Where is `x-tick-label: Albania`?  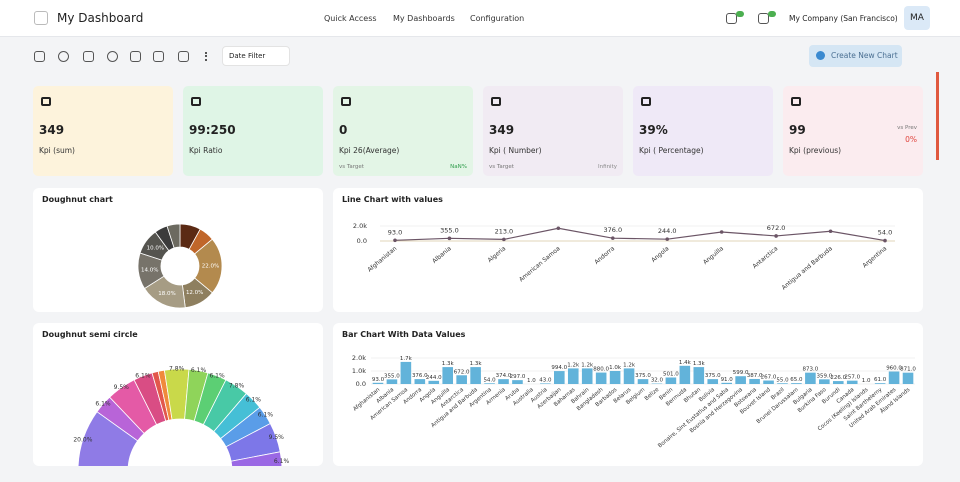
x-tick-label: Albania is located at coordinates (442, 255).